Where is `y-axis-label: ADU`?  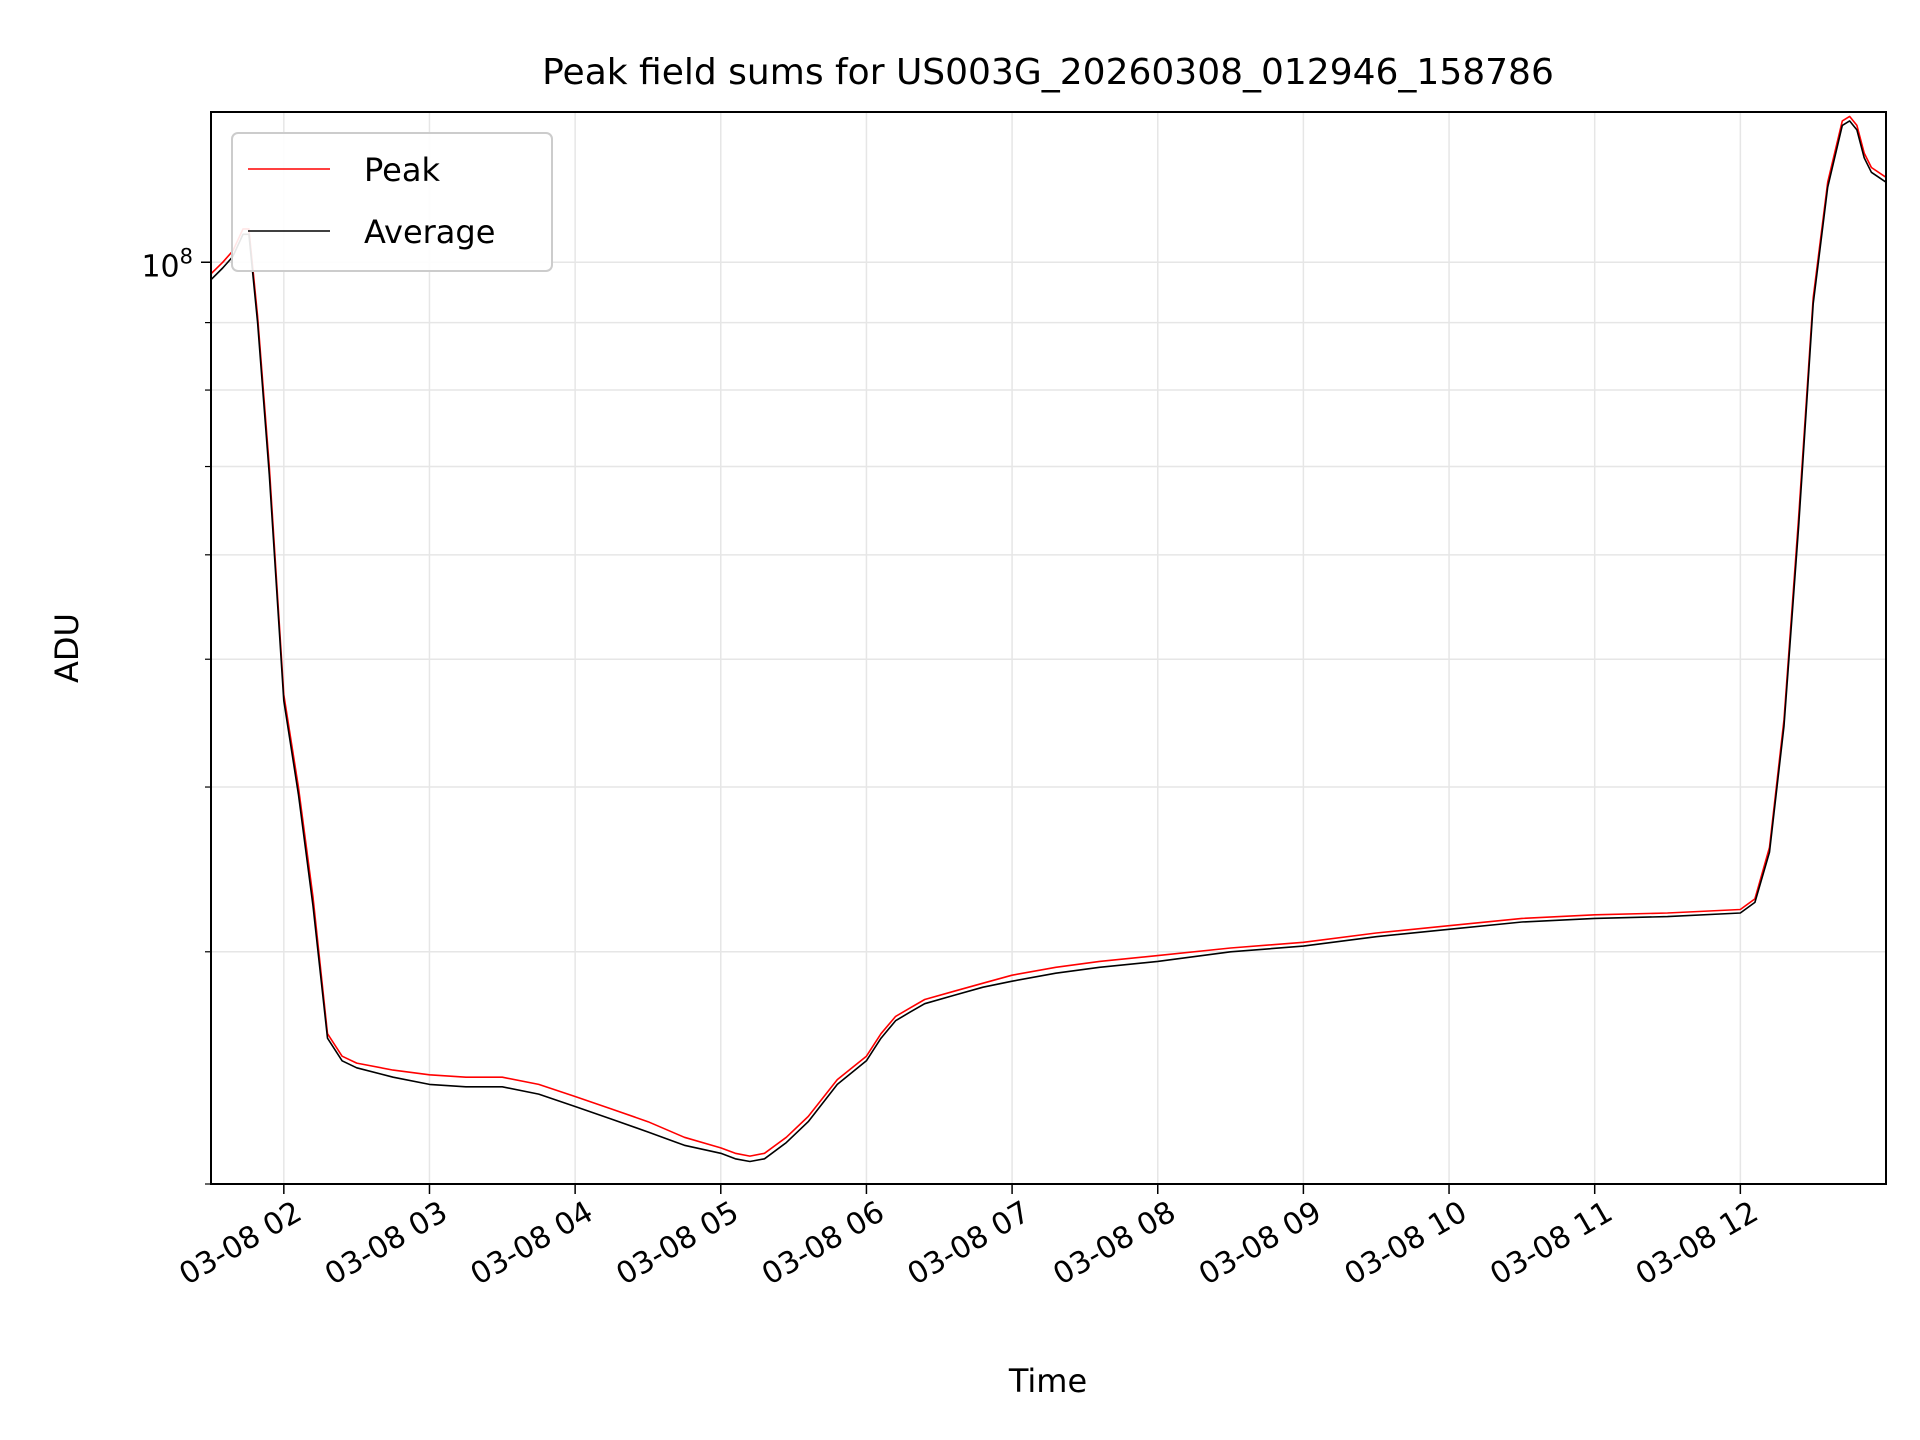 y-axis-label: ADU is located at coordinates (67, 648).